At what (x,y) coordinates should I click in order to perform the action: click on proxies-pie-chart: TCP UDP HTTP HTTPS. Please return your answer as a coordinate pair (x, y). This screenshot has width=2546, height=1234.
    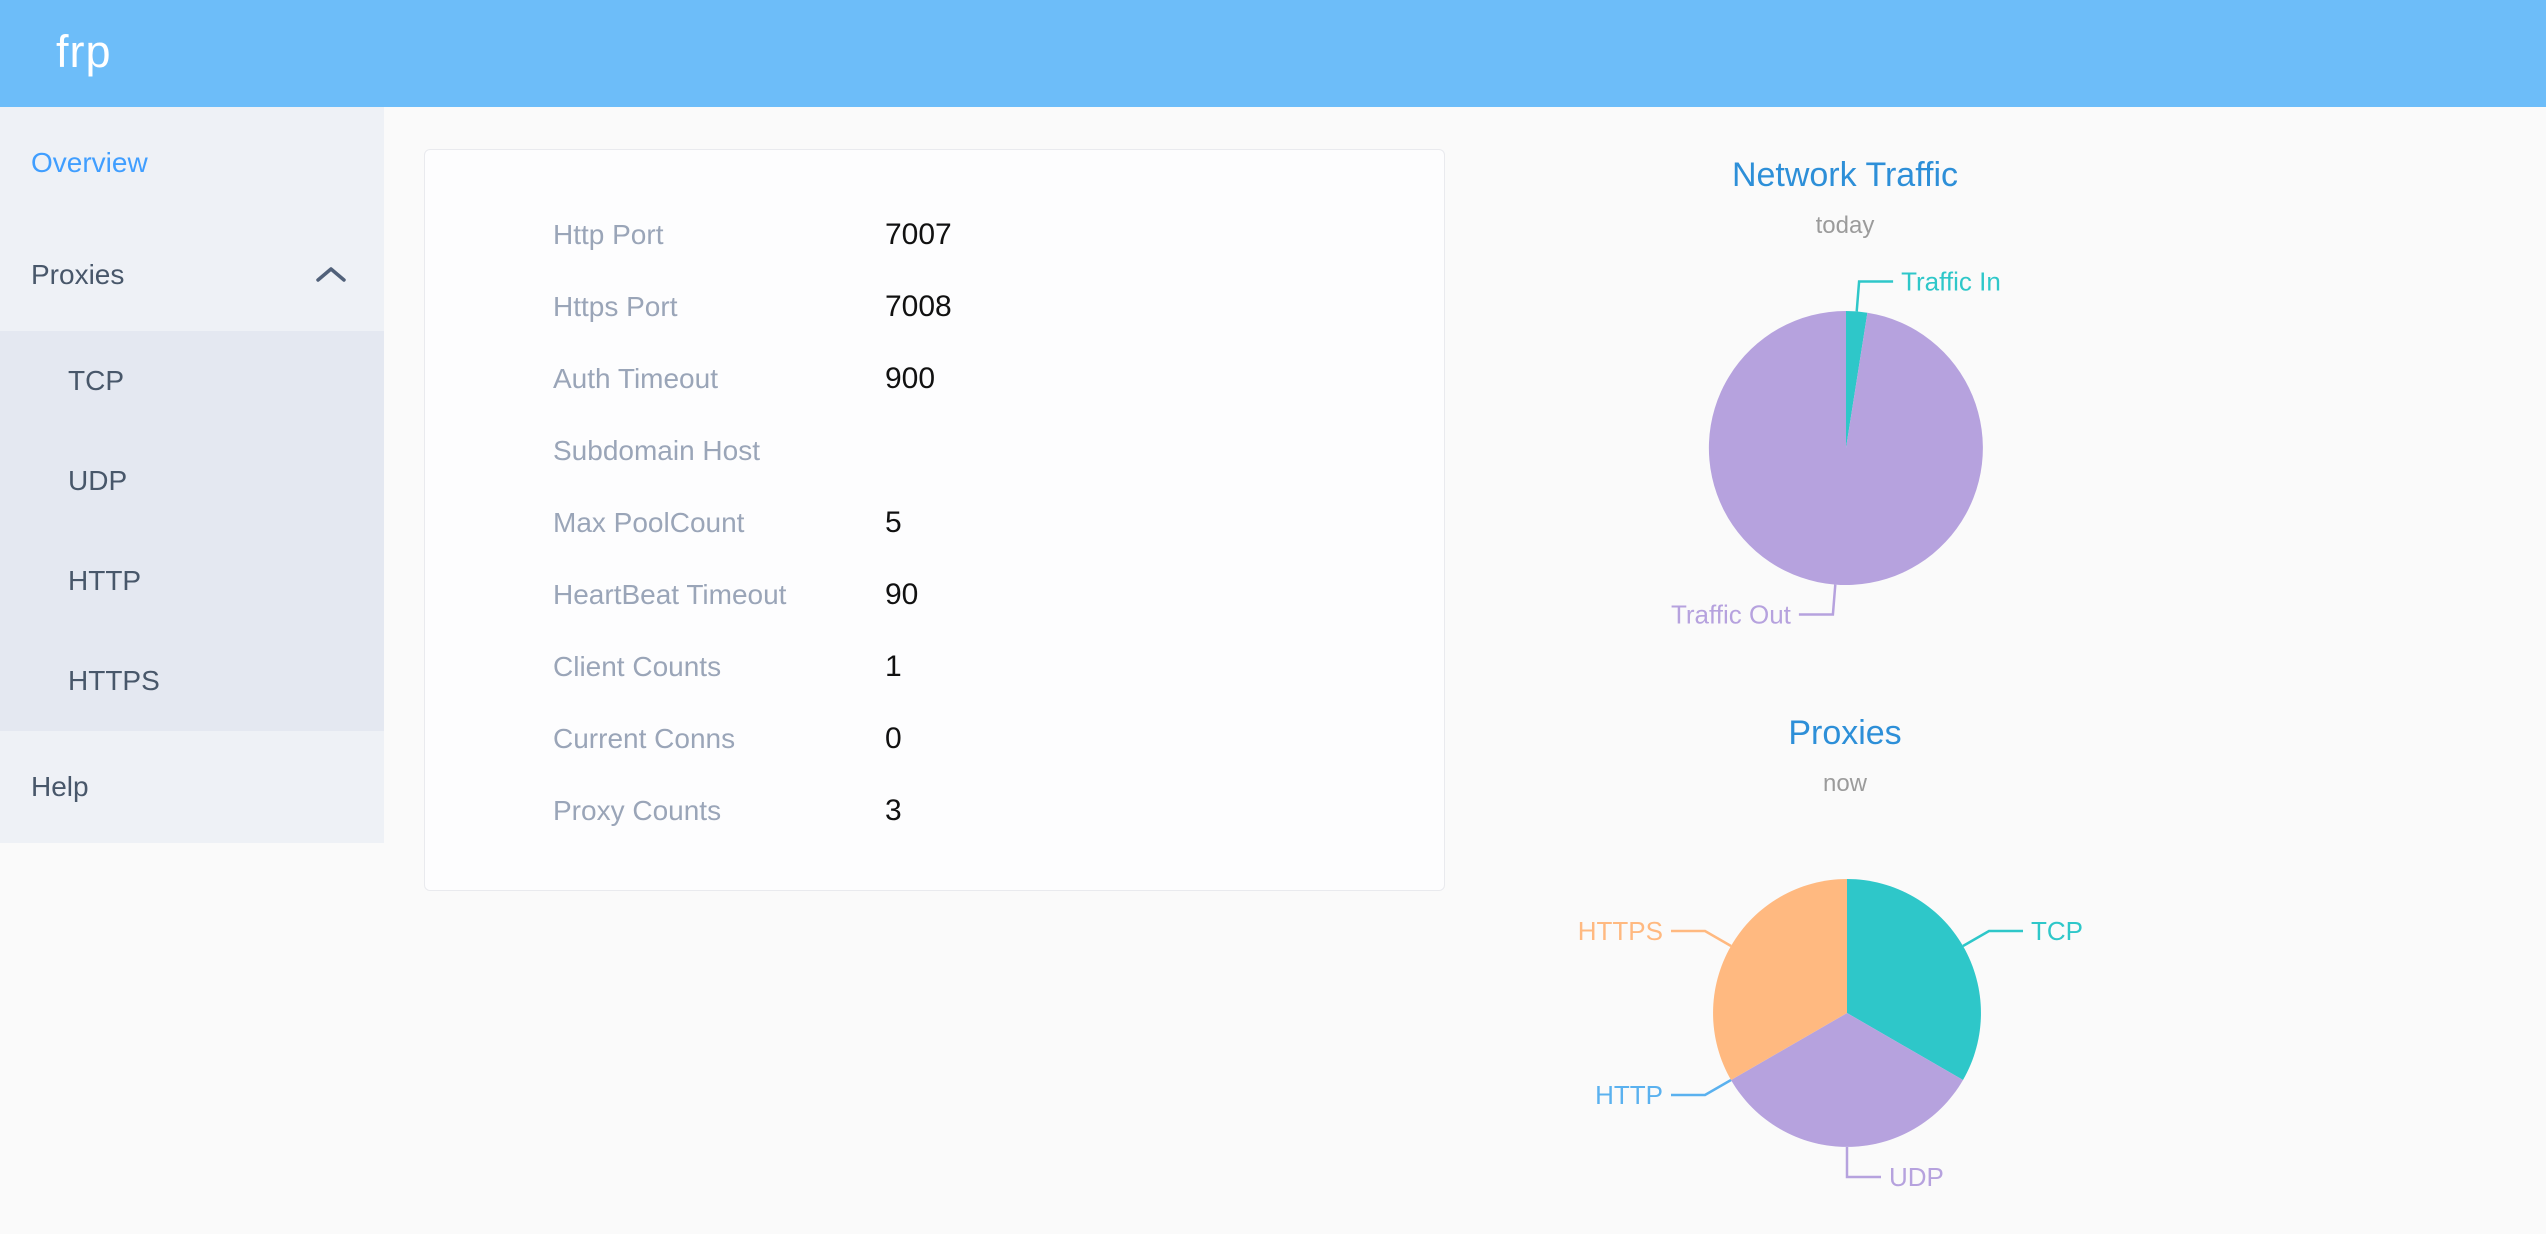
    Looking at the image, I should click on (1830, 1035).